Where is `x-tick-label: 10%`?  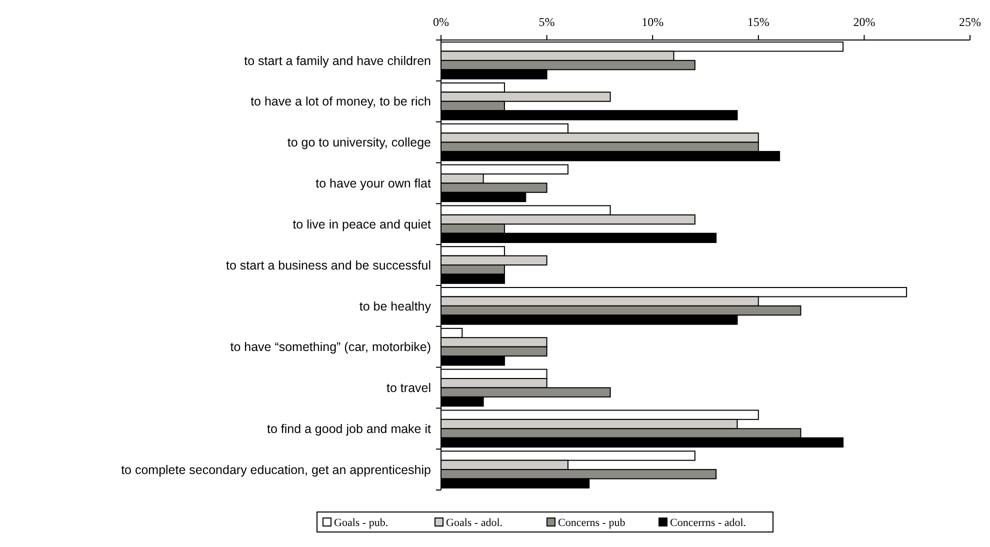
x-tick-label: 10% is located at coordinates (653, 22).